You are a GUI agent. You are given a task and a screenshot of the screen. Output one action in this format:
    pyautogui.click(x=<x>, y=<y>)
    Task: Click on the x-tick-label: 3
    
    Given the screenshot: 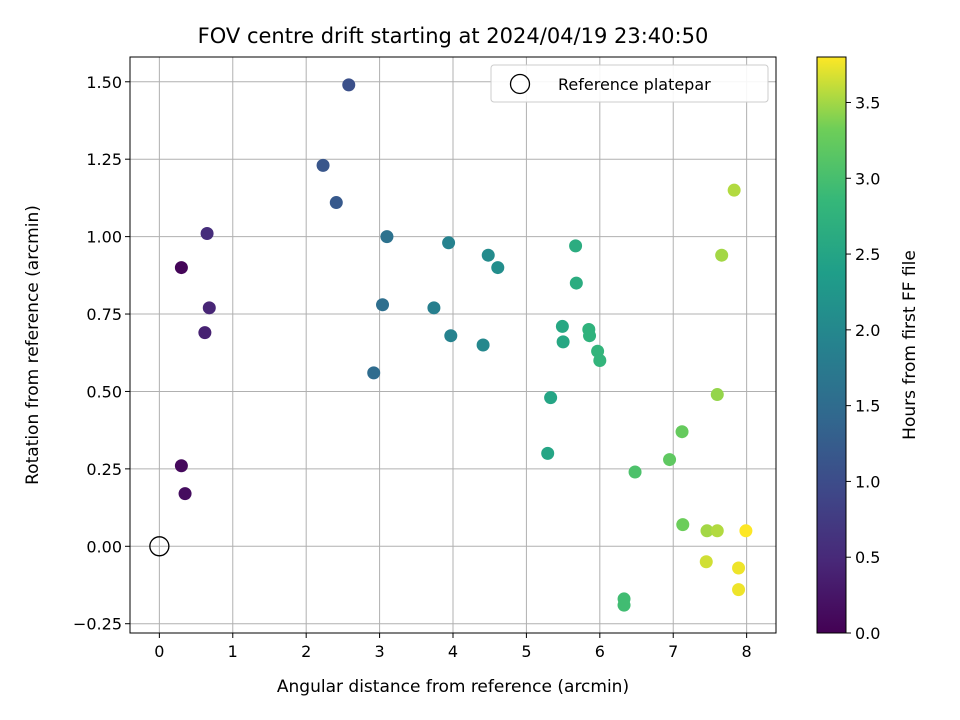 What is the action you would take?
    pyautogui.click(x=379, y=651)
    